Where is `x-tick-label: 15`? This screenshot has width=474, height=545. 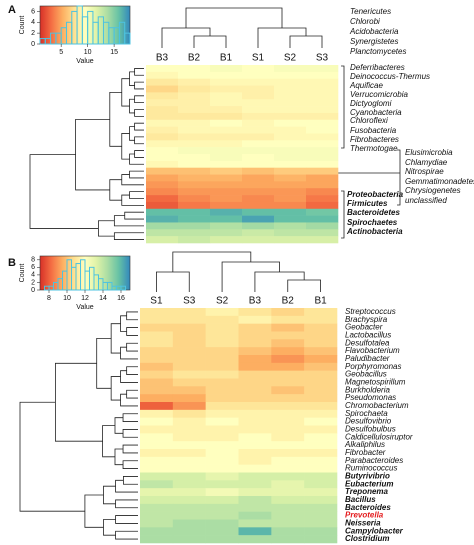
x-tick-label: 15 is located at coordinates (114, 52).